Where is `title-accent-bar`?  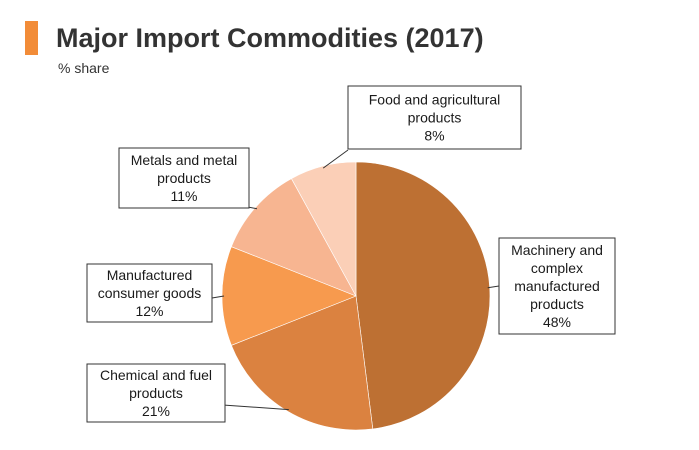
title-accent-bar is located at coordinates (31, 38).